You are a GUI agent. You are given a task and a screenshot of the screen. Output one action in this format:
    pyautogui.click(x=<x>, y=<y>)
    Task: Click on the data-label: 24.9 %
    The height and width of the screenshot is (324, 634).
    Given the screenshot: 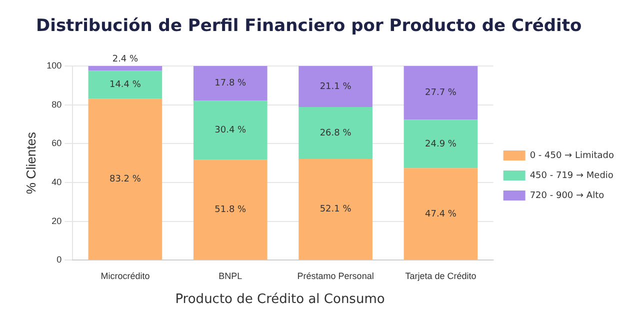 What is the action you would take?
    pyautogui.click(x=441, y=144)
    